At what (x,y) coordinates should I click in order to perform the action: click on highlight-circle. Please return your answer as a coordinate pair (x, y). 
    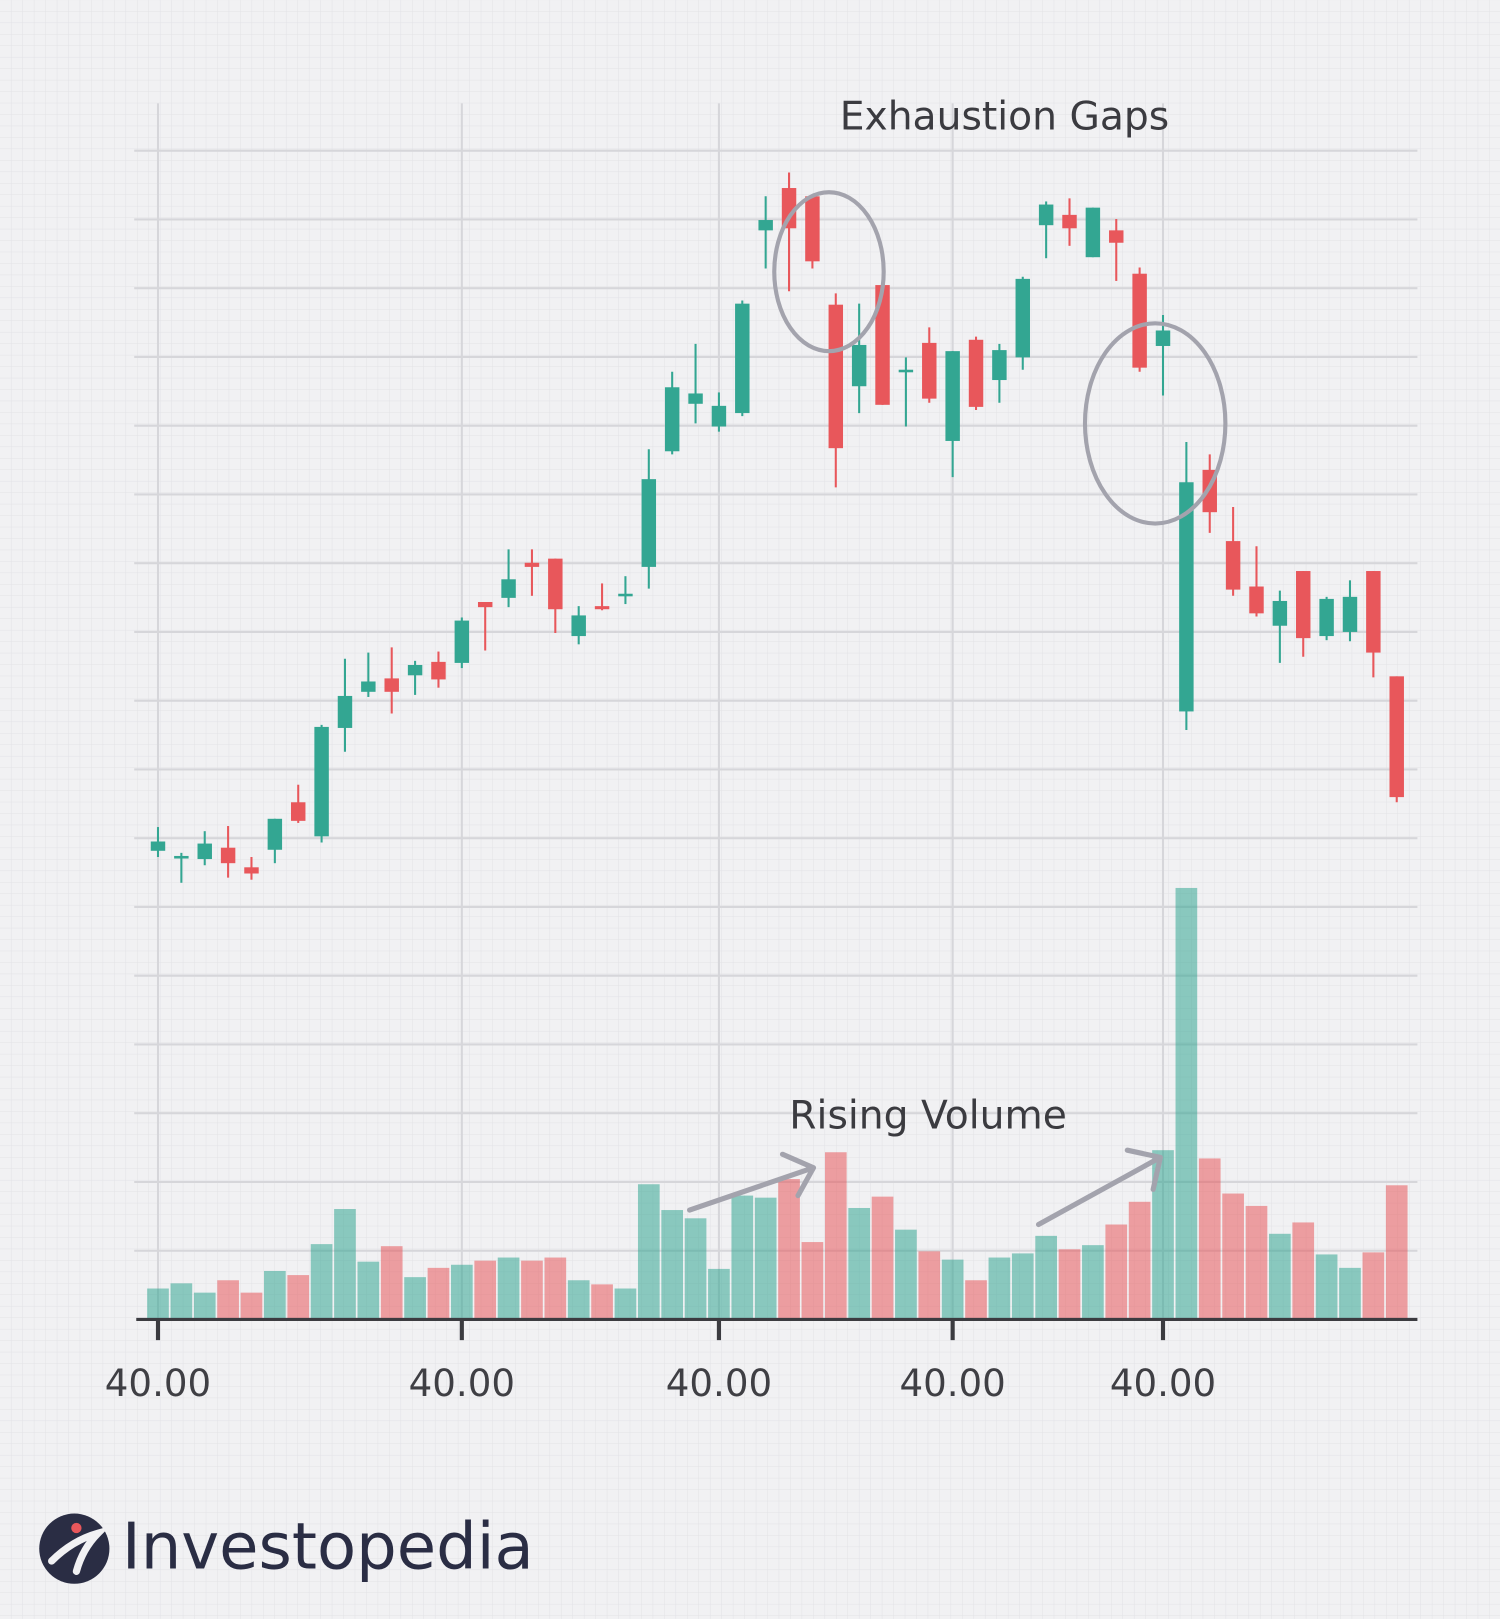
    Looking at the image, I should click on (1155, 423).